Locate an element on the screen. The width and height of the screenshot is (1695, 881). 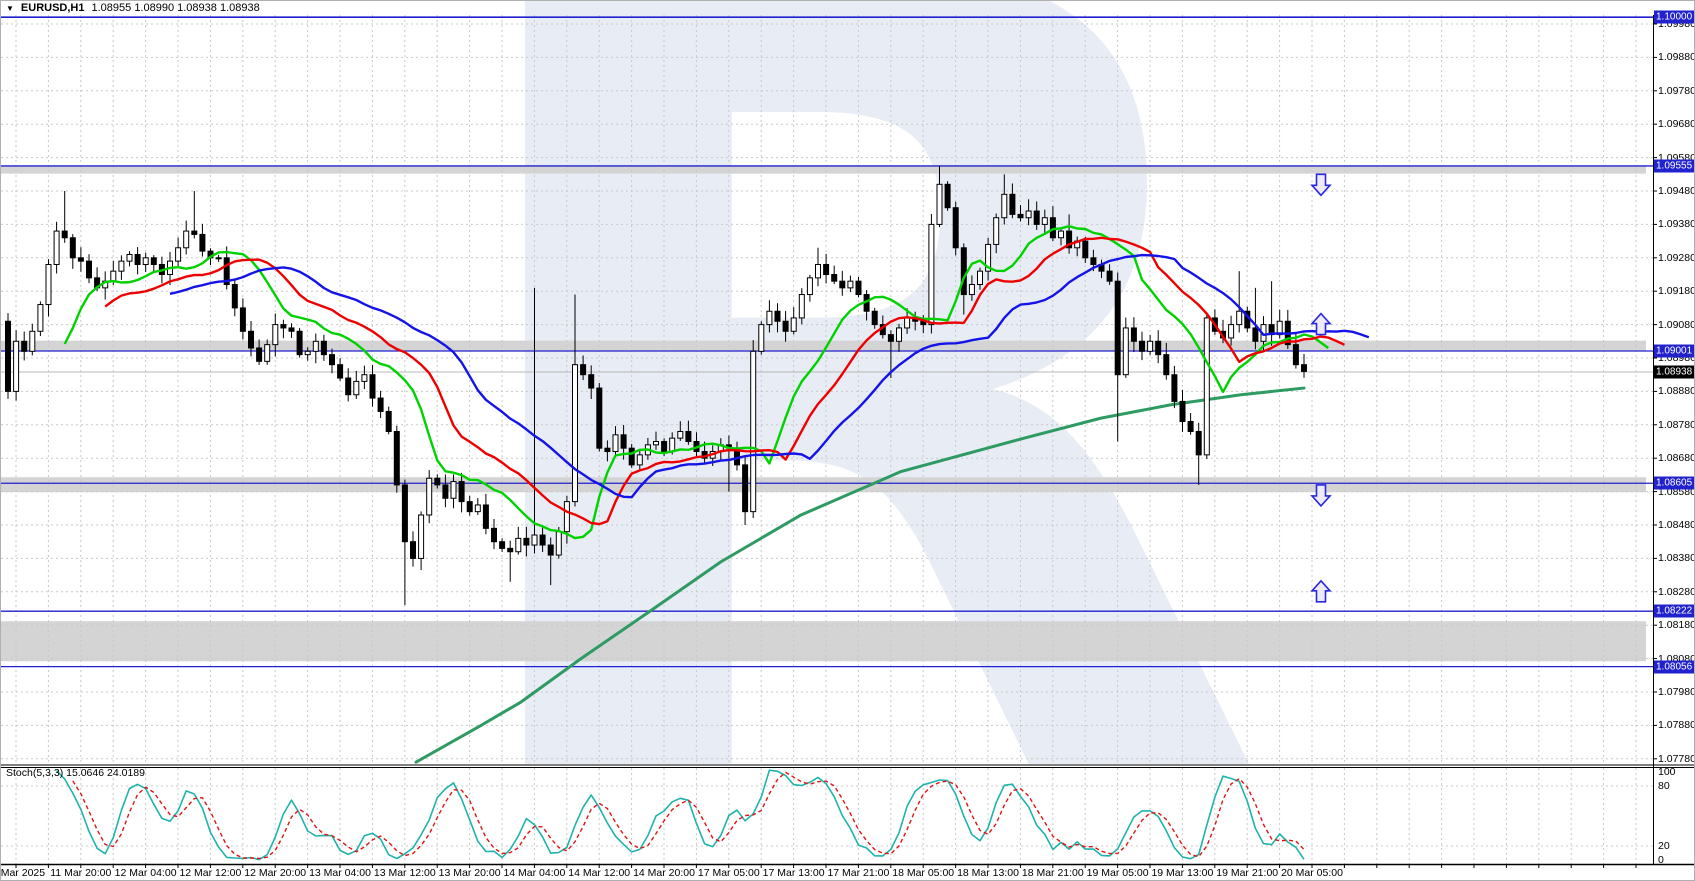
time-axis-label: 17 Mar 21:00 is located at coordinates (858, 873).